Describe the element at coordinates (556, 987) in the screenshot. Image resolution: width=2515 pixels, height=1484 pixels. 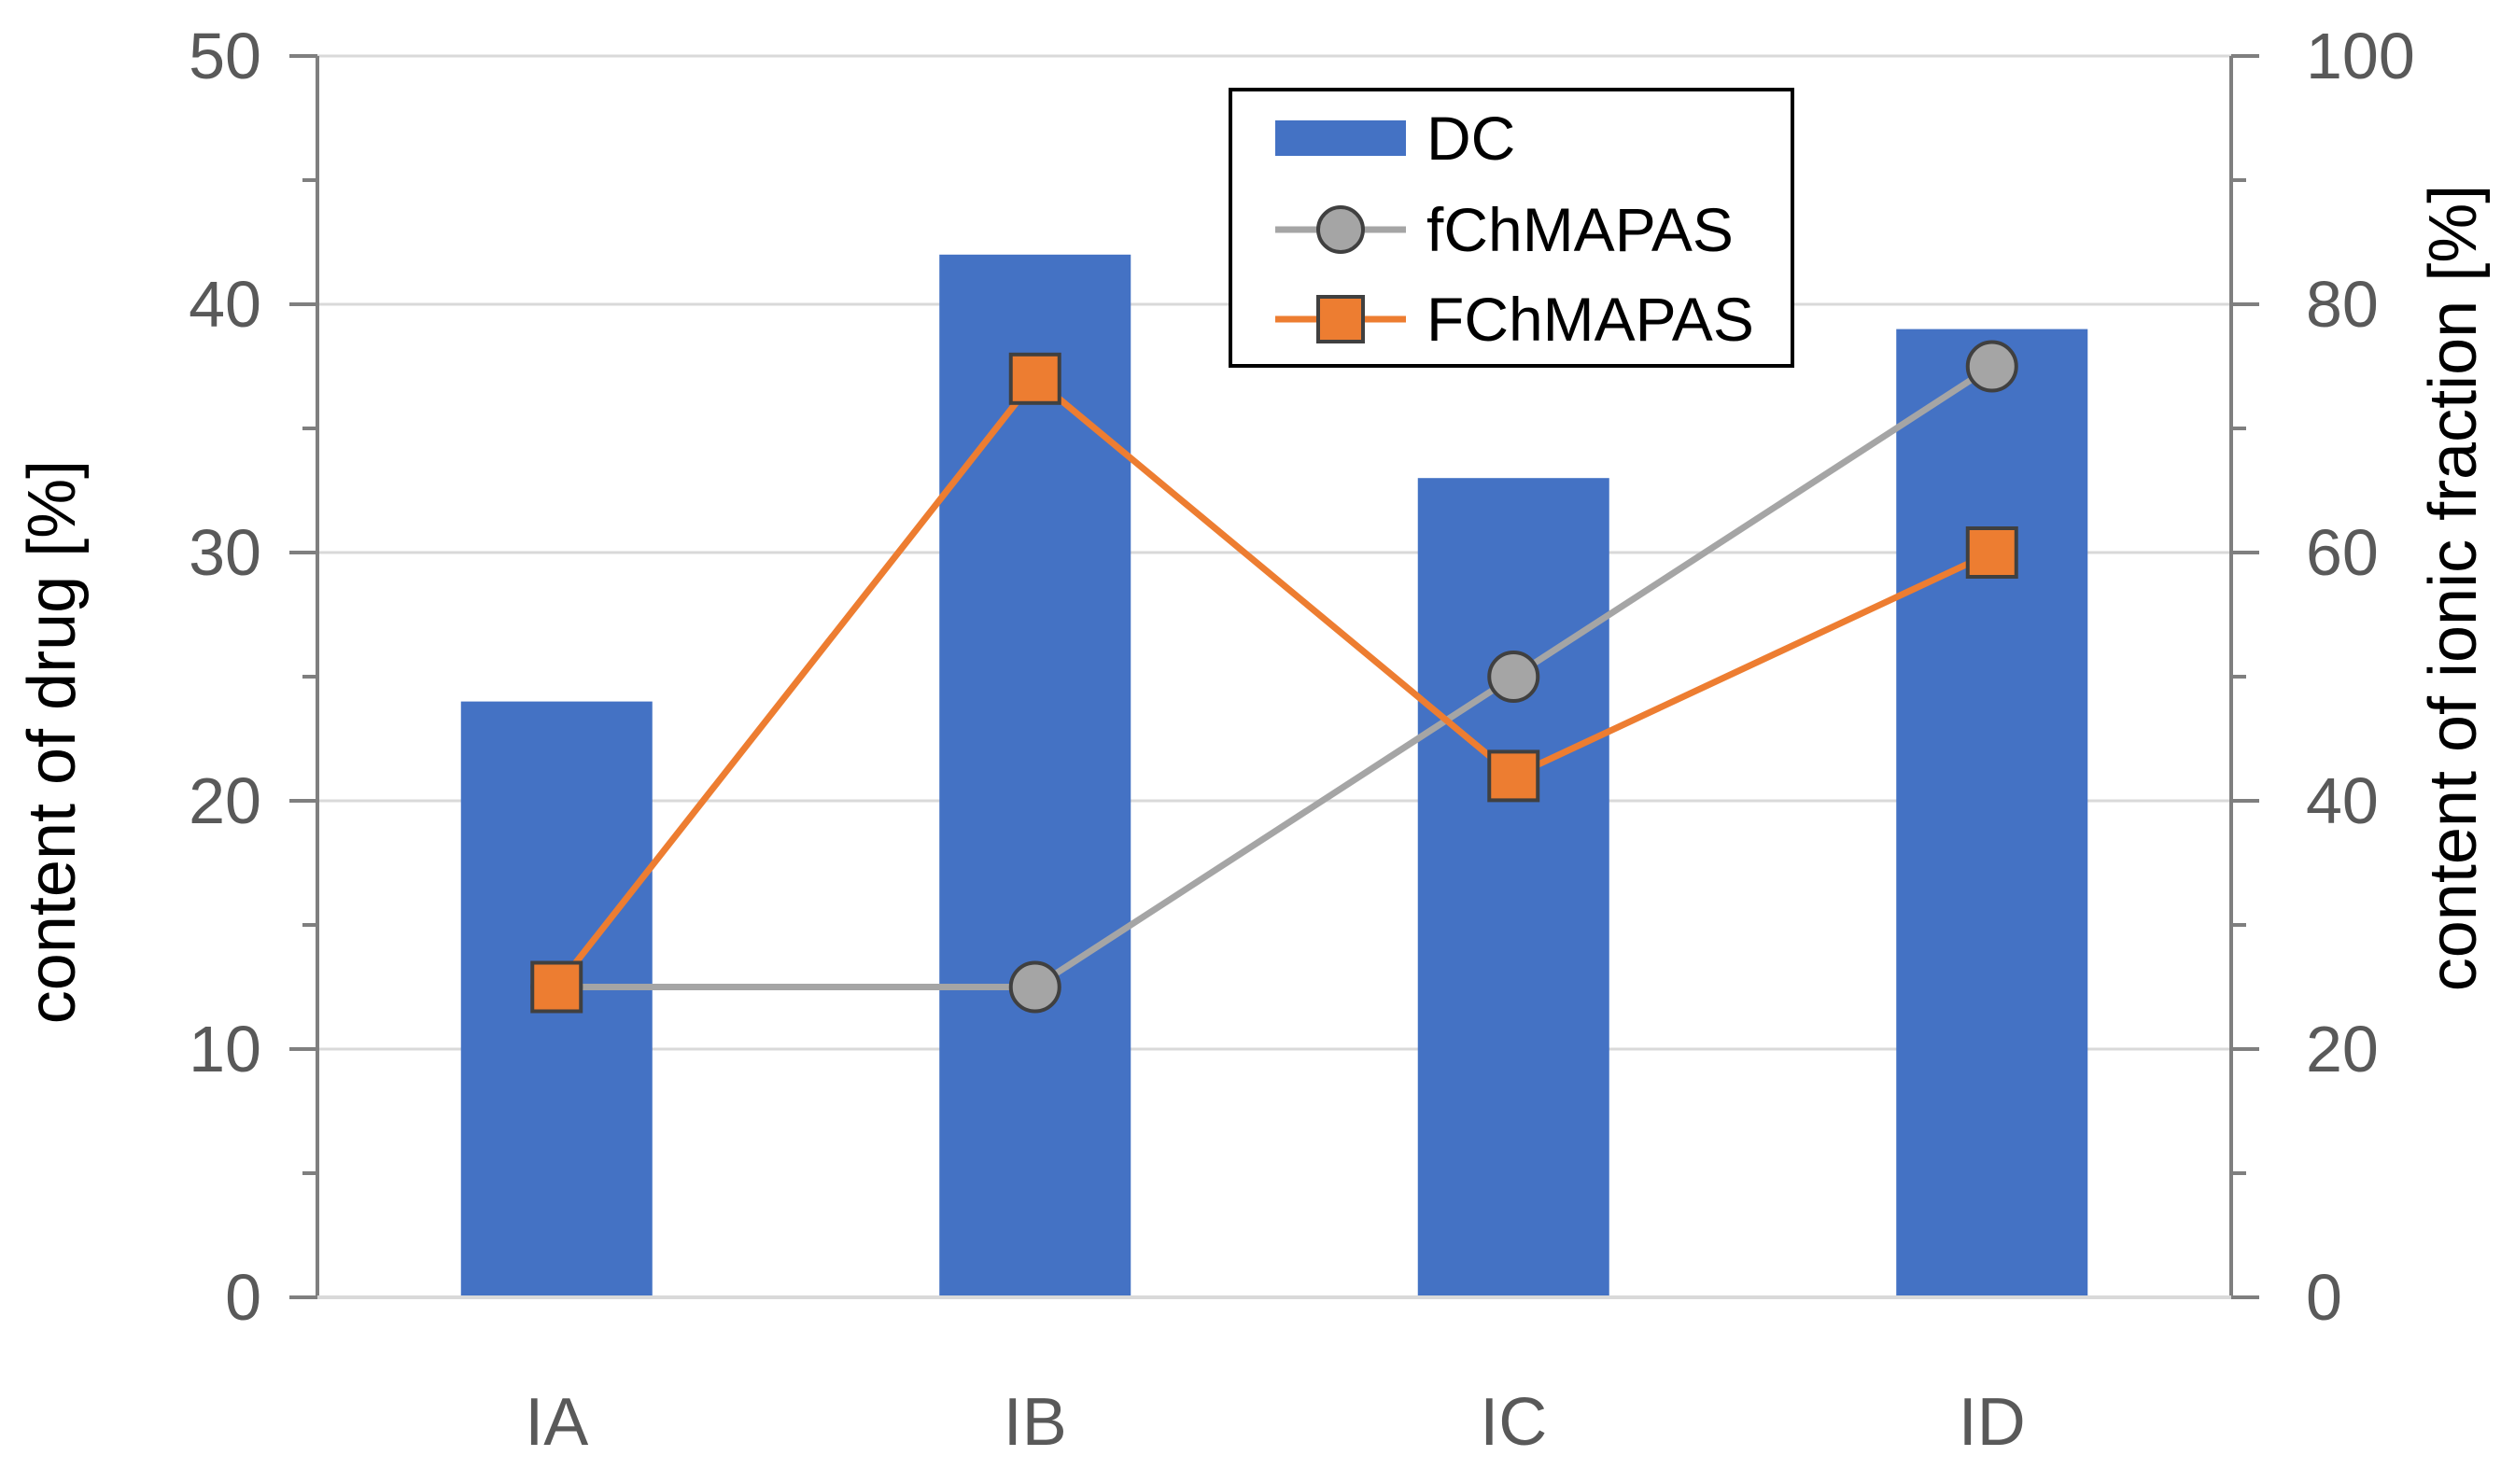
I see `point-fchmapas-IA` at that location.